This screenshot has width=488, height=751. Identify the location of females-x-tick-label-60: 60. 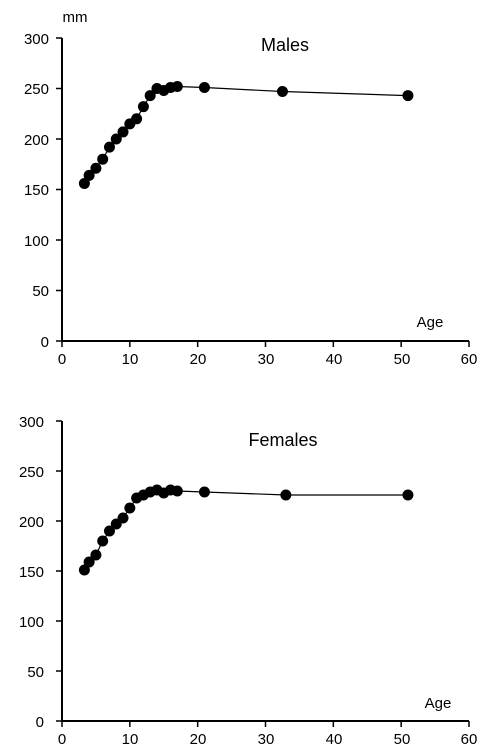
(469, 739).